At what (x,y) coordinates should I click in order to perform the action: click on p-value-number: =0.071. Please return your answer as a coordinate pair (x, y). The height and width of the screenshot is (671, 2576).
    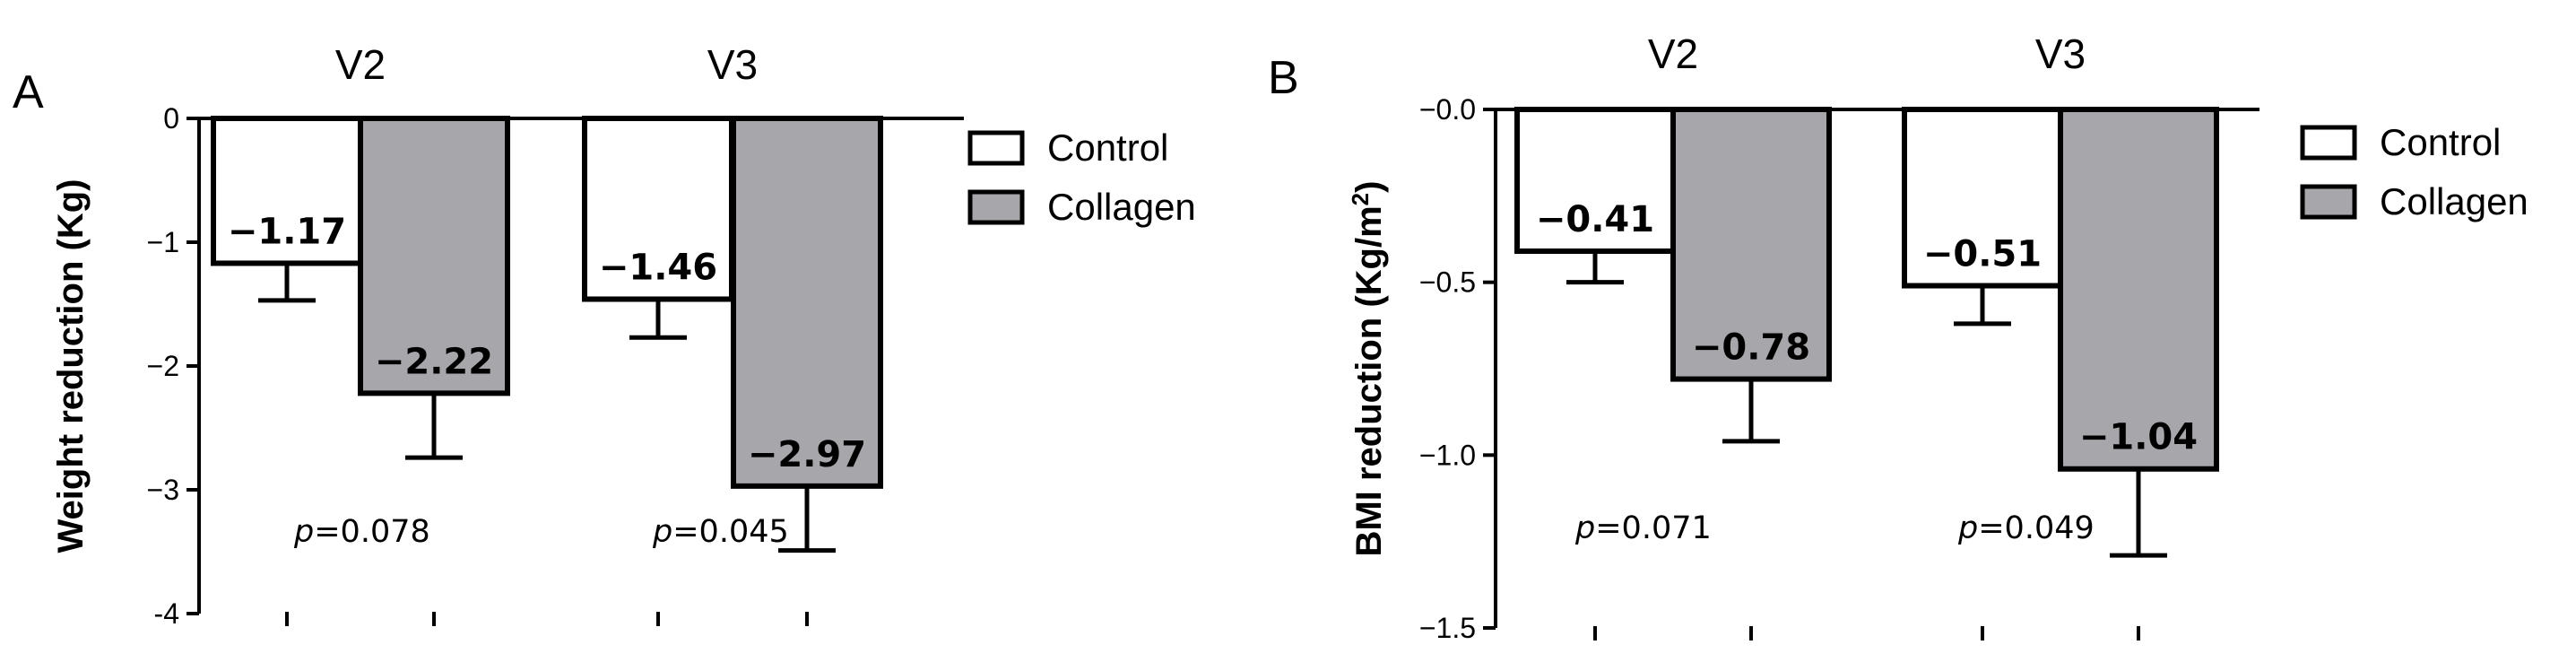
    Looking at the image, I should click on (1653, 528).